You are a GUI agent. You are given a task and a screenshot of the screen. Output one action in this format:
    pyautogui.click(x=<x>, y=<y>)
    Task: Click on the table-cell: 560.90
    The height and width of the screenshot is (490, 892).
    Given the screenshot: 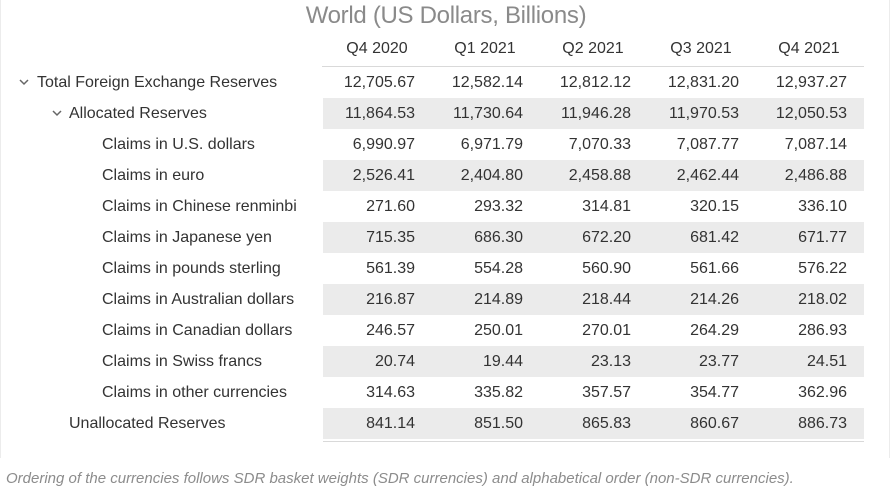 What is the action you would take?
    pyautogui.click(x=606, y=268)
    